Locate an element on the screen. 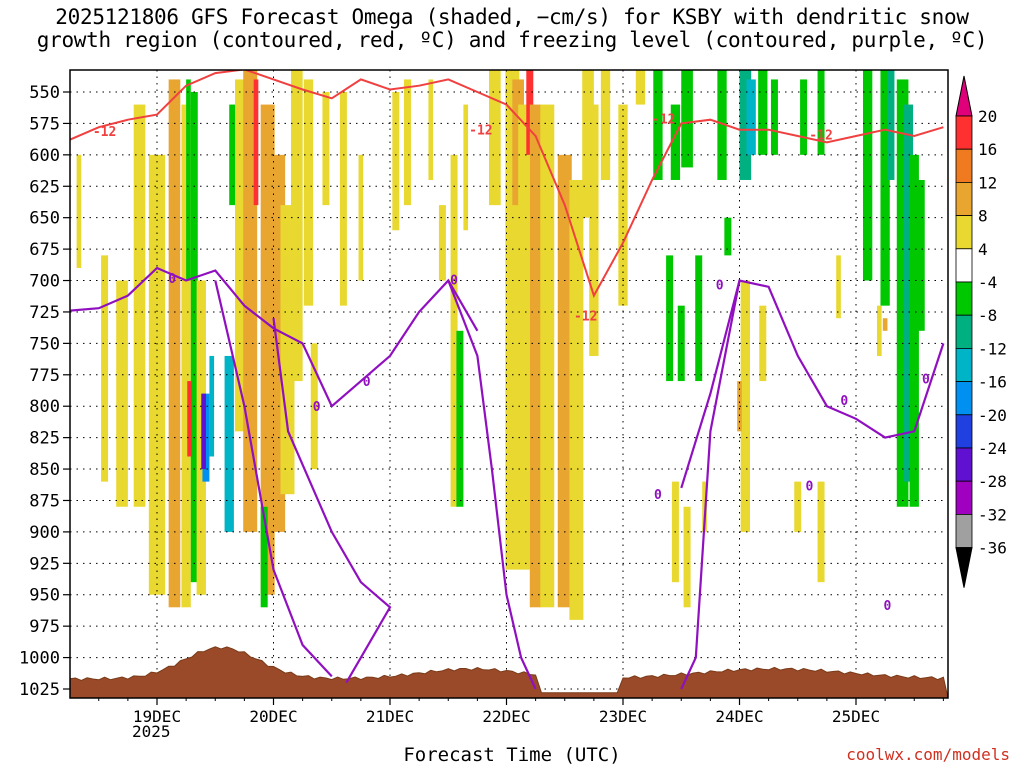  colorbar-label: -36 is located at coordinates (992, 548).